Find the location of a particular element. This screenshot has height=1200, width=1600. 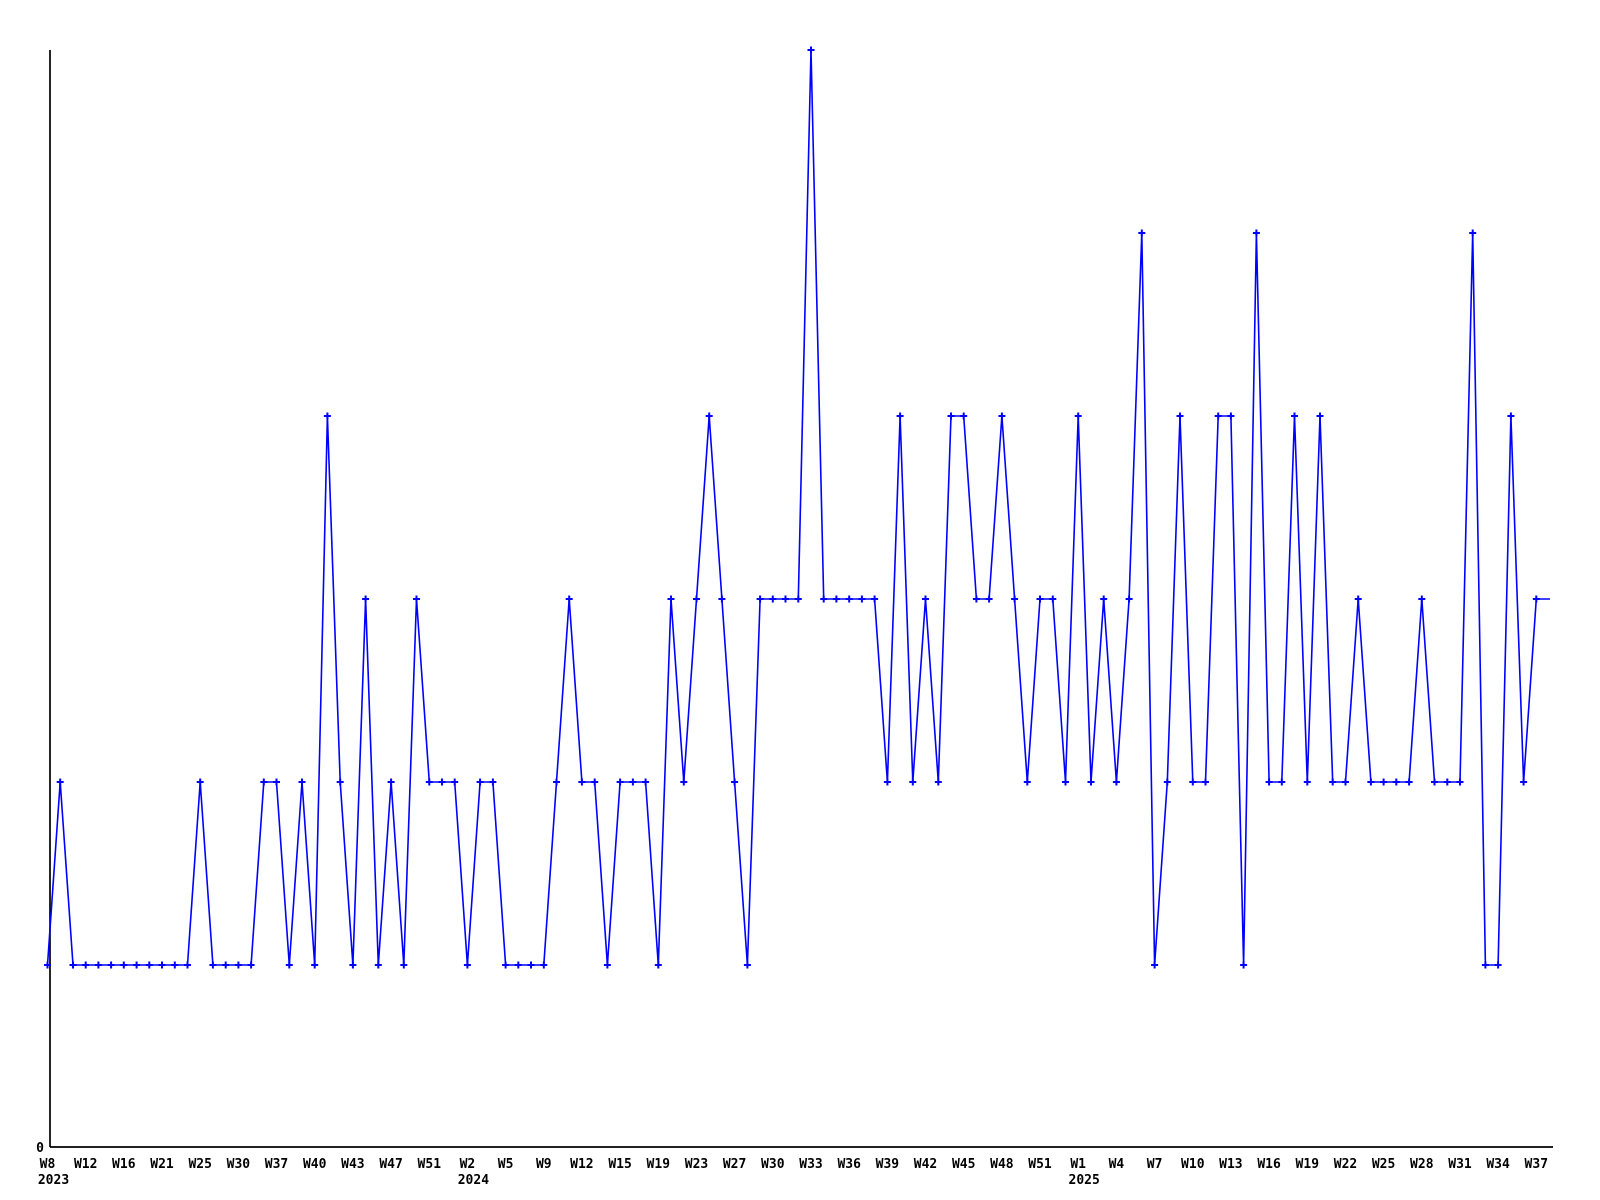

x-tick-week-label: W22 is located at coordinates (1345, 1164).